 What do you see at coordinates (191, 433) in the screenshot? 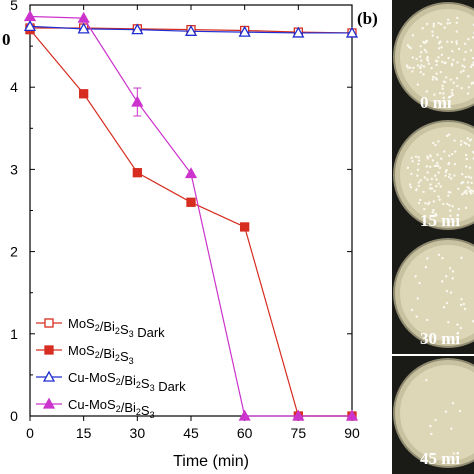
I see `x-tick-label: 45` at bounding box center [191, 433].